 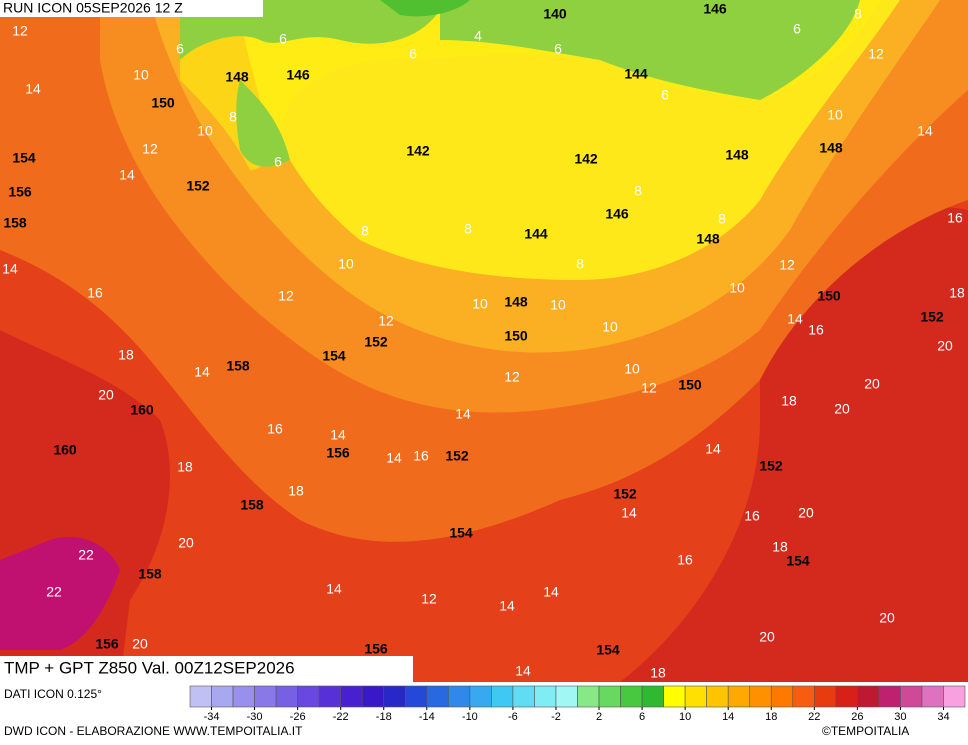 I want to click on colorbar-tick-label: 2, so click(x=599, y=717).